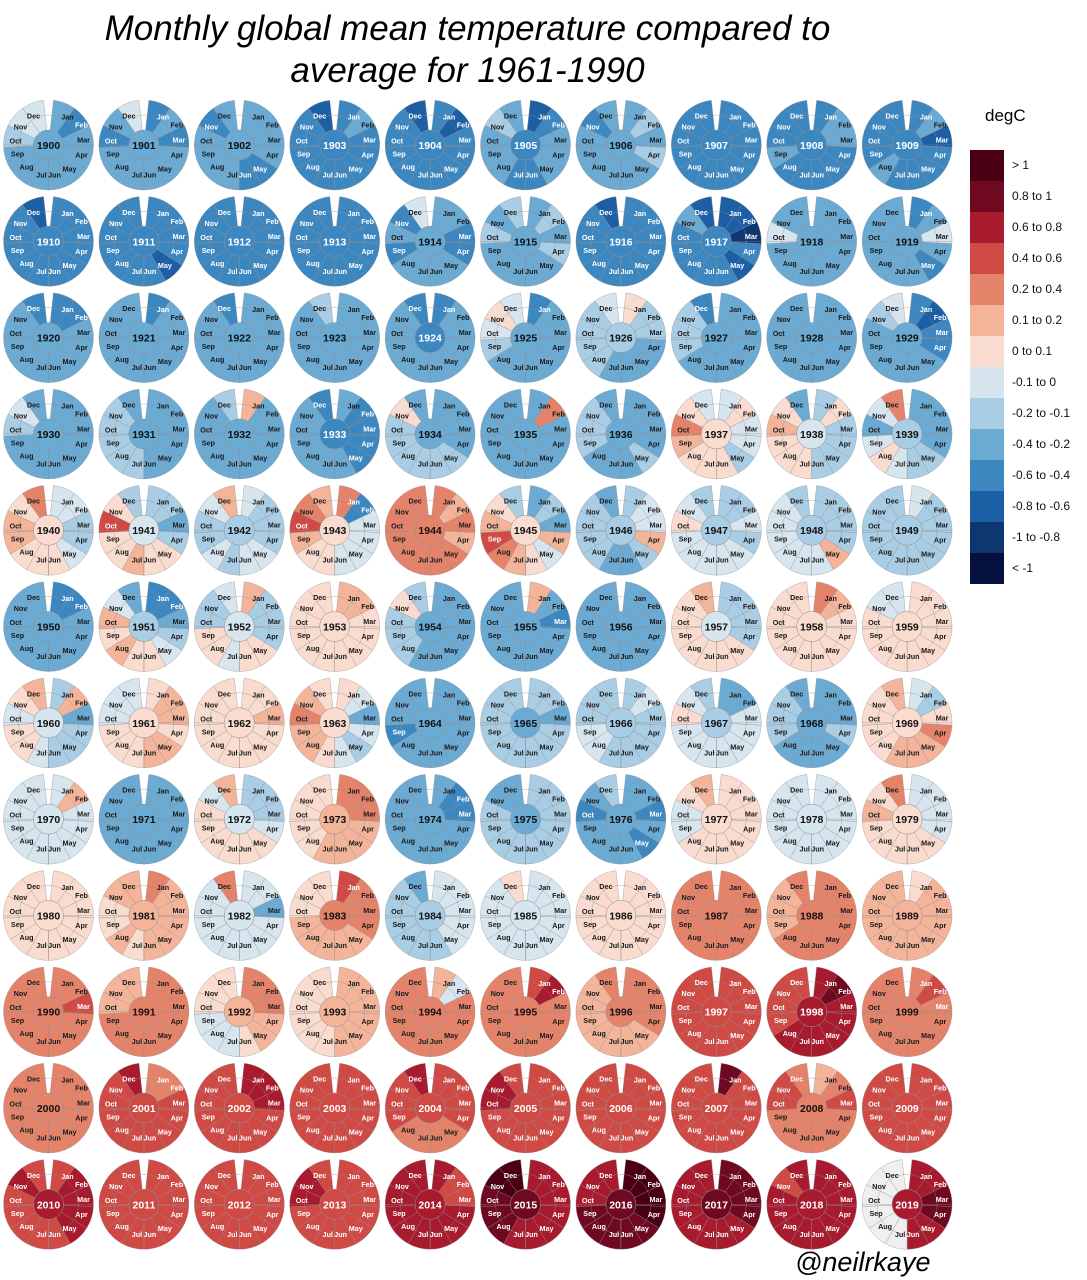  What do you see at coordinates (144, 435) in the screenshot?
I see `year-label: 1931` at bounding box center [144, 435].